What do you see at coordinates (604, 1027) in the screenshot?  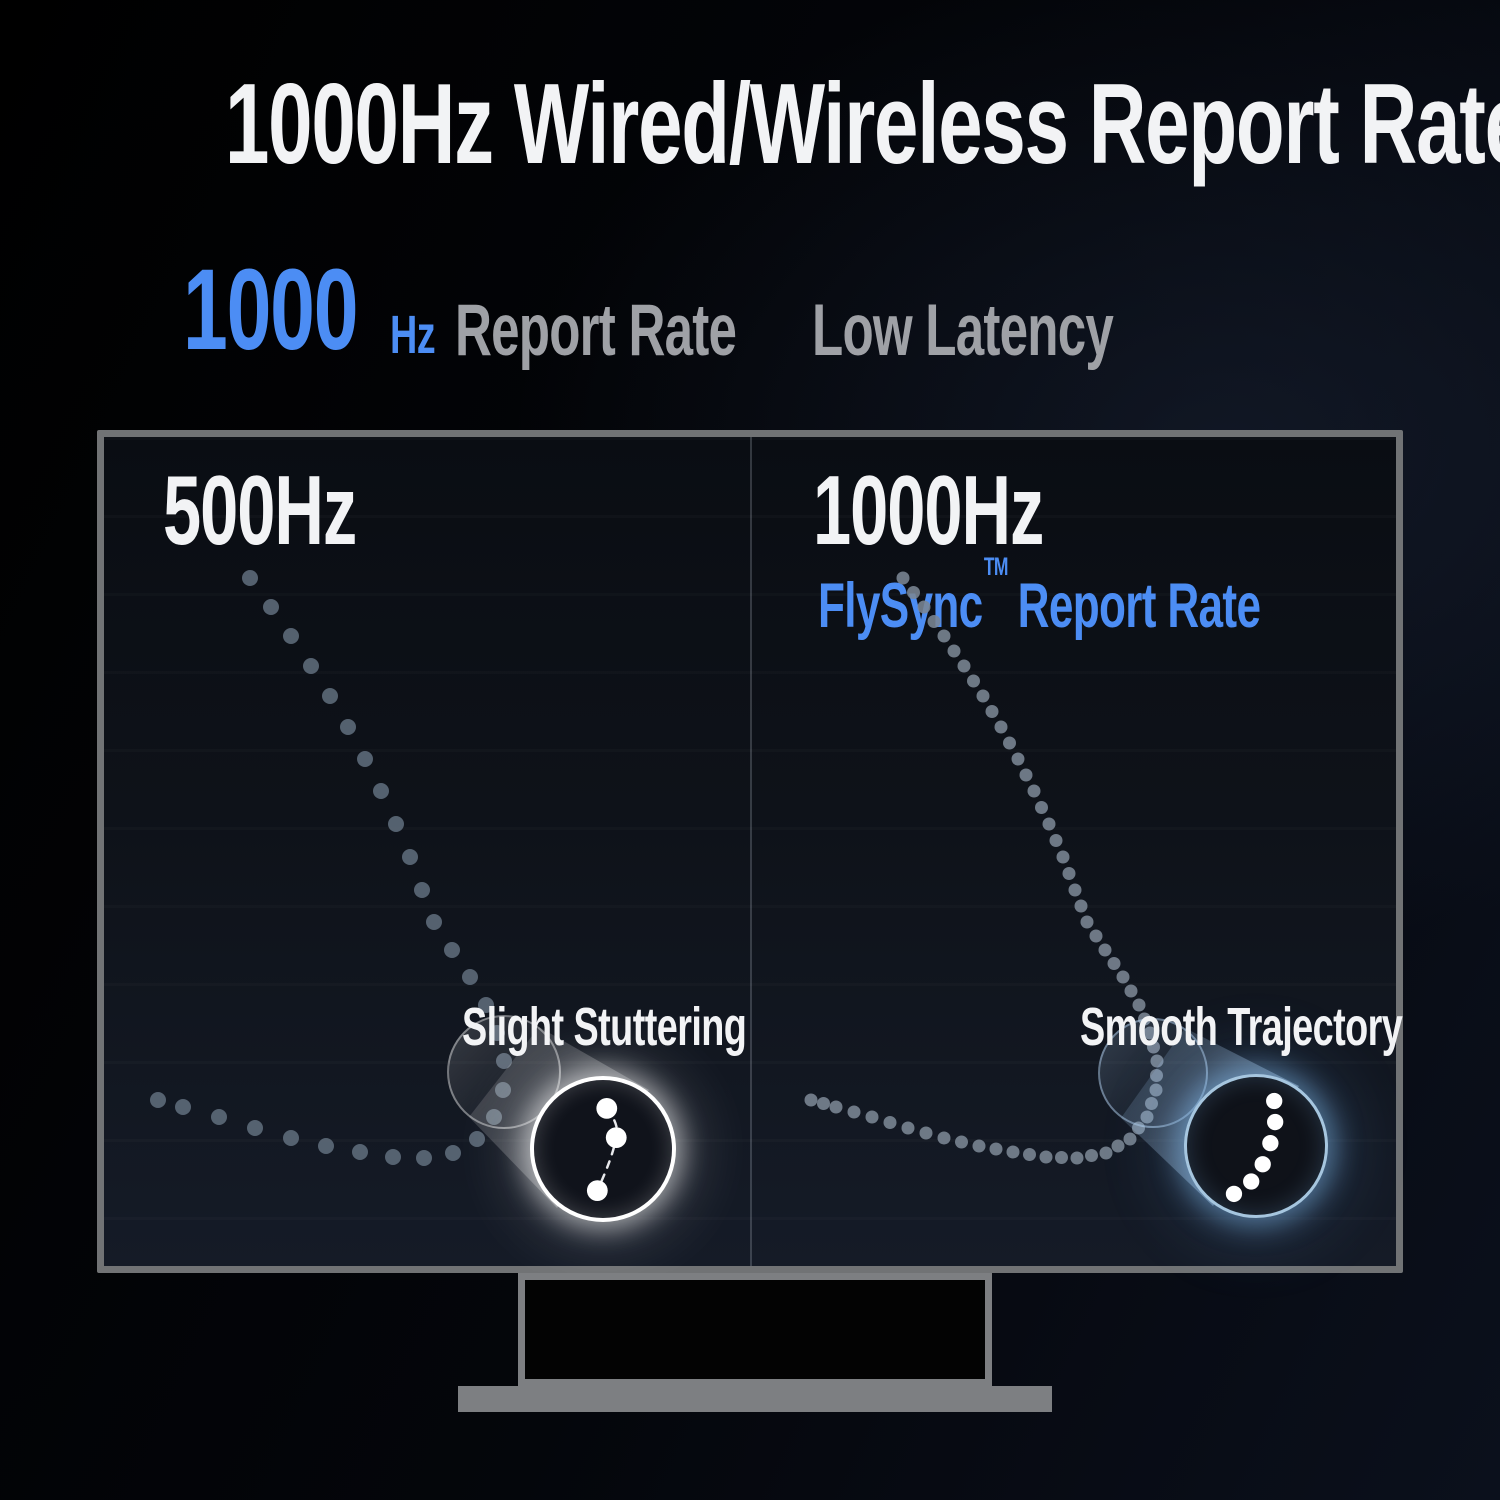 I see `left-callout: Slight Stuttering` at bounding box center [604, 1027].